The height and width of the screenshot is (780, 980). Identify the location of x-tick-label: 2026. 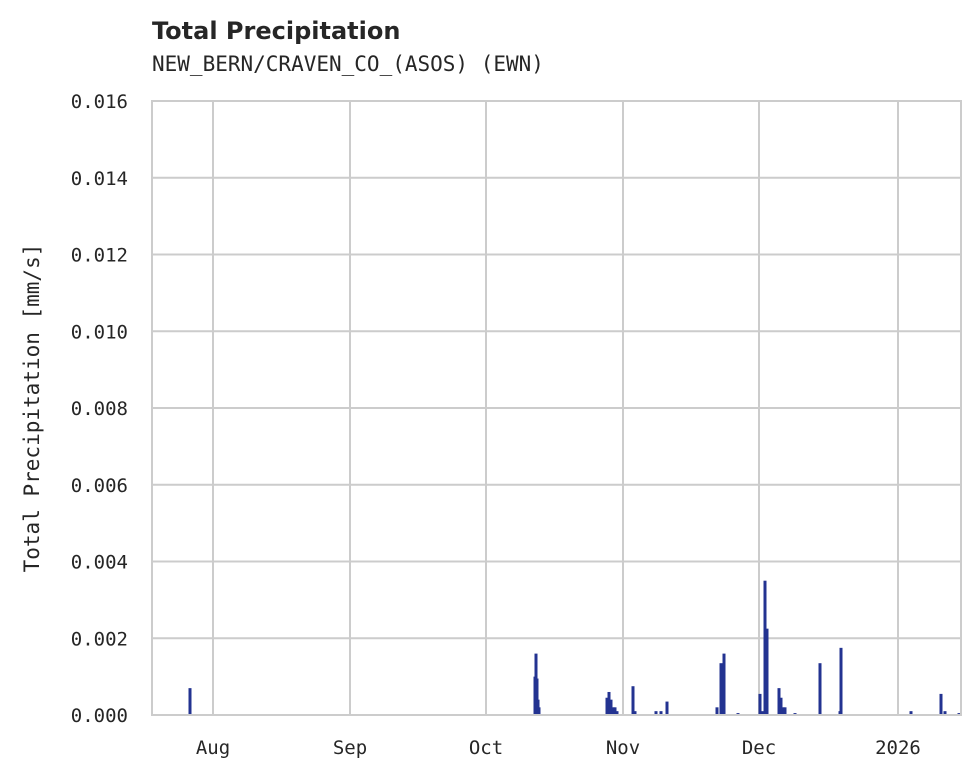
(898, 748).